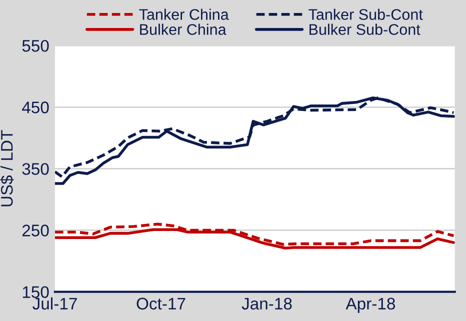 This screenshot has height=321, width=466. What do you see at coordinates (54, 303) in the screenshot?
I see `x-tick-label: Jul-17` at bounding box center [54, 303].